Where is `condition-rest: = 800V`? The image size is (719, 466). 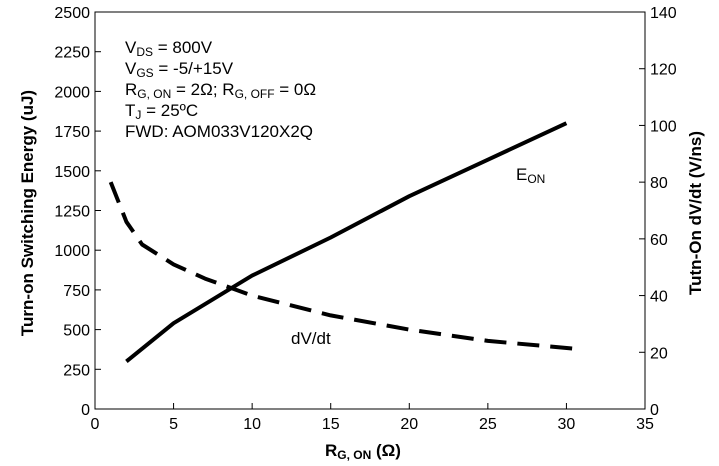 condition-rest: = 800V is located at coordinates (183, 47).